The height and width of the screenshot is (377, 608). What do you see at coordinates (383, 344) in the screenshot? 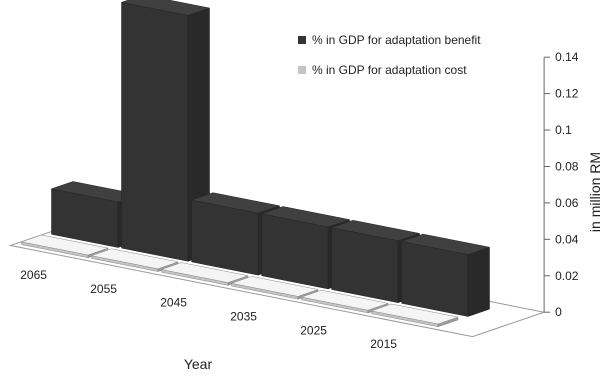
I see `x-tick-label: 2015` at bounding box center [383, 344].